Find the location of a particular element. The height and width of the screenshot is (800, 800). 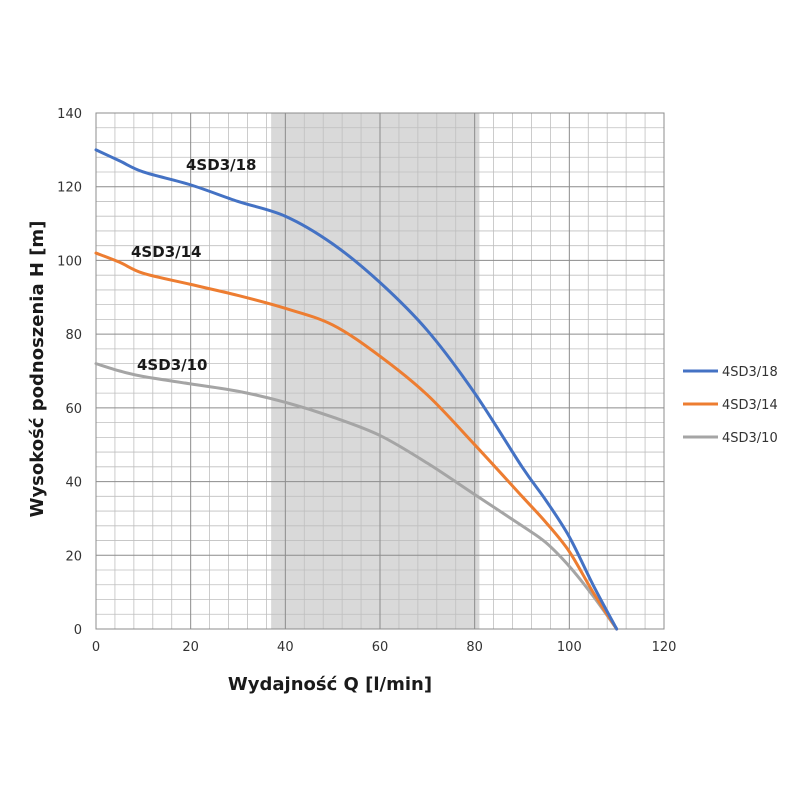

x-tick-label: 40 is located at coordinates (285, 647).